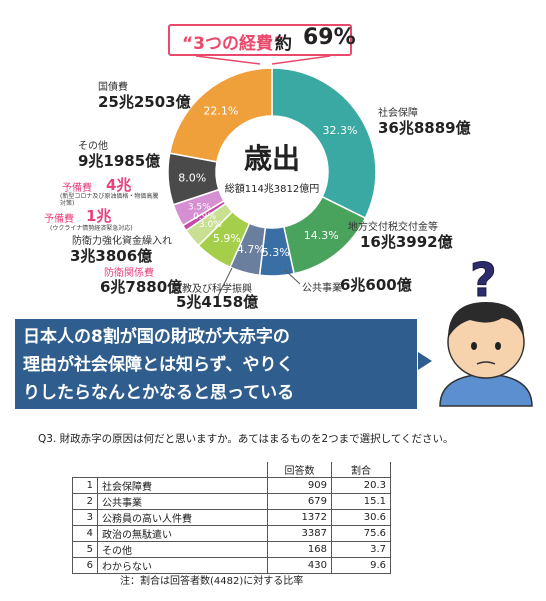  I want to click on mouth, so click(486, 363).